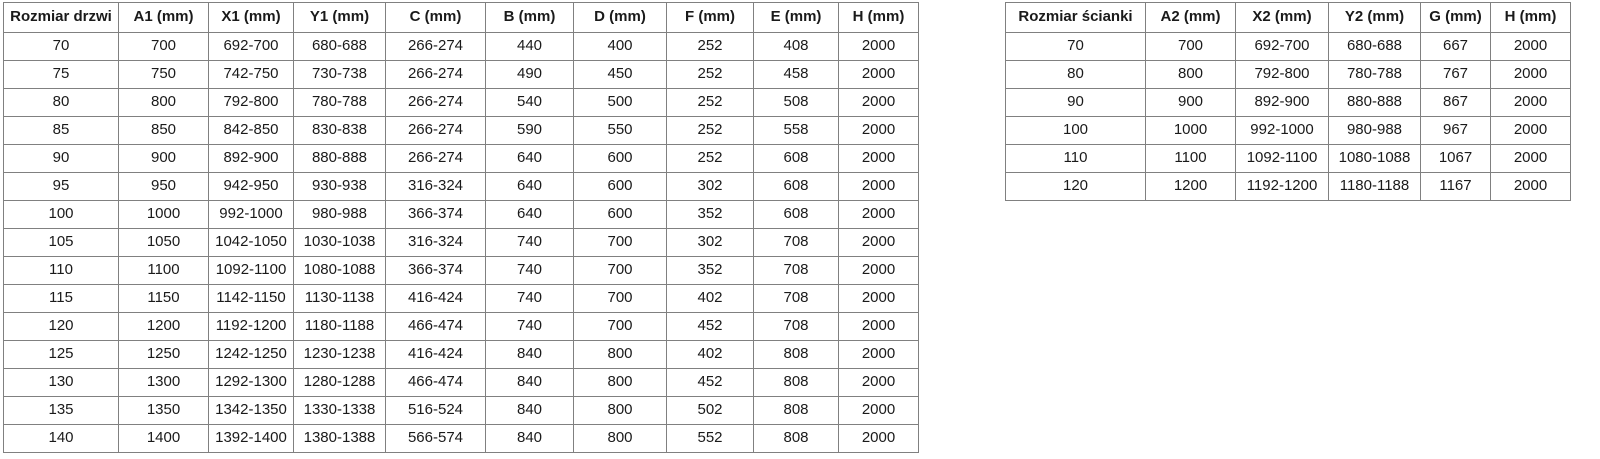 This screenshot has width=1600, height=459. Describe the element at coordinates (339, 214) in the screenshot. I see `table-cell: 980-988` at that location.